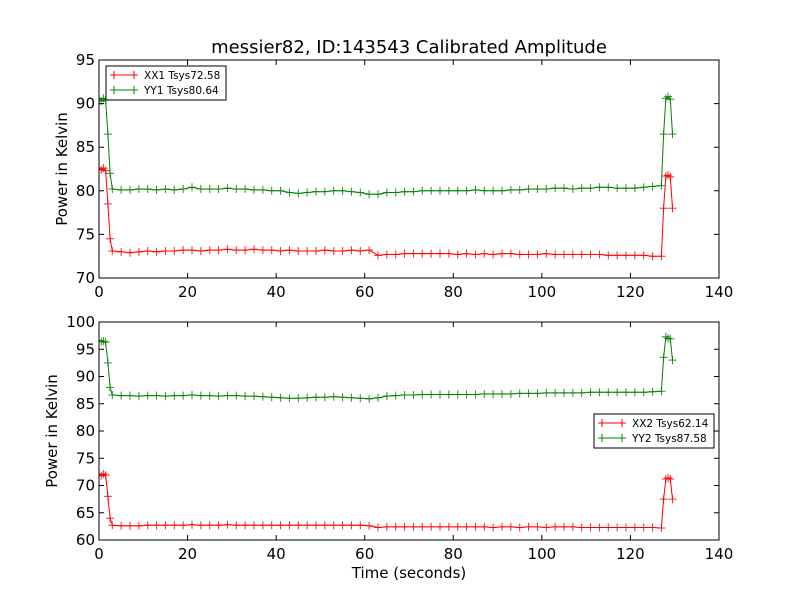 The height and width of the screenshot is (604, 800). Describe the element at coordinates (542, 292) in the screenshot. I see `x-tick-label: 100` at that location.